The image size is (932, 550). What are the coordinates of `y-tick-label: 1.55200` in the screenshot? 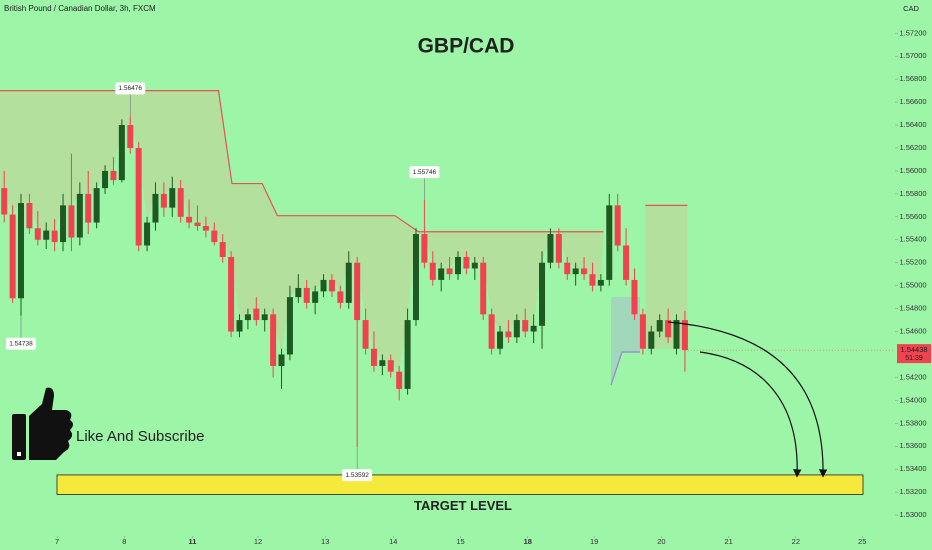 It's located at (912, 262).